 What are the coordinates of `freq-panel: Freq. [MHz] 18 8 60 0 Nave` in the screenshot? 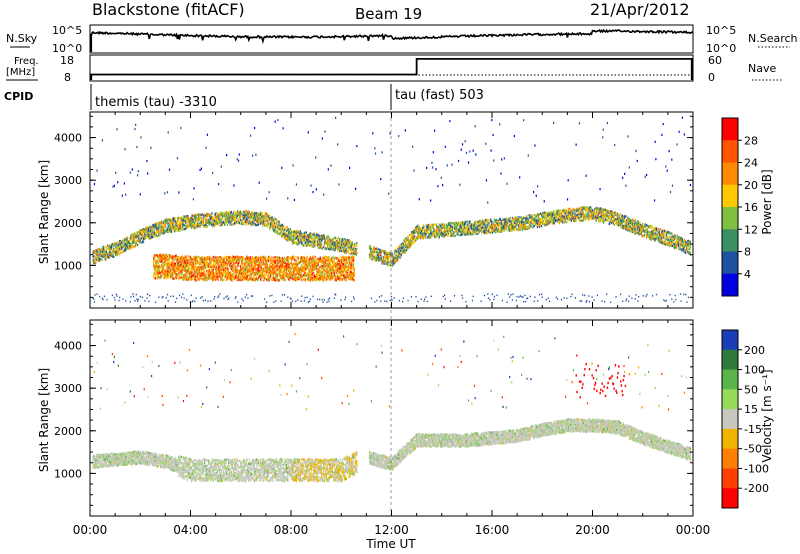 It's located at (394, 69).